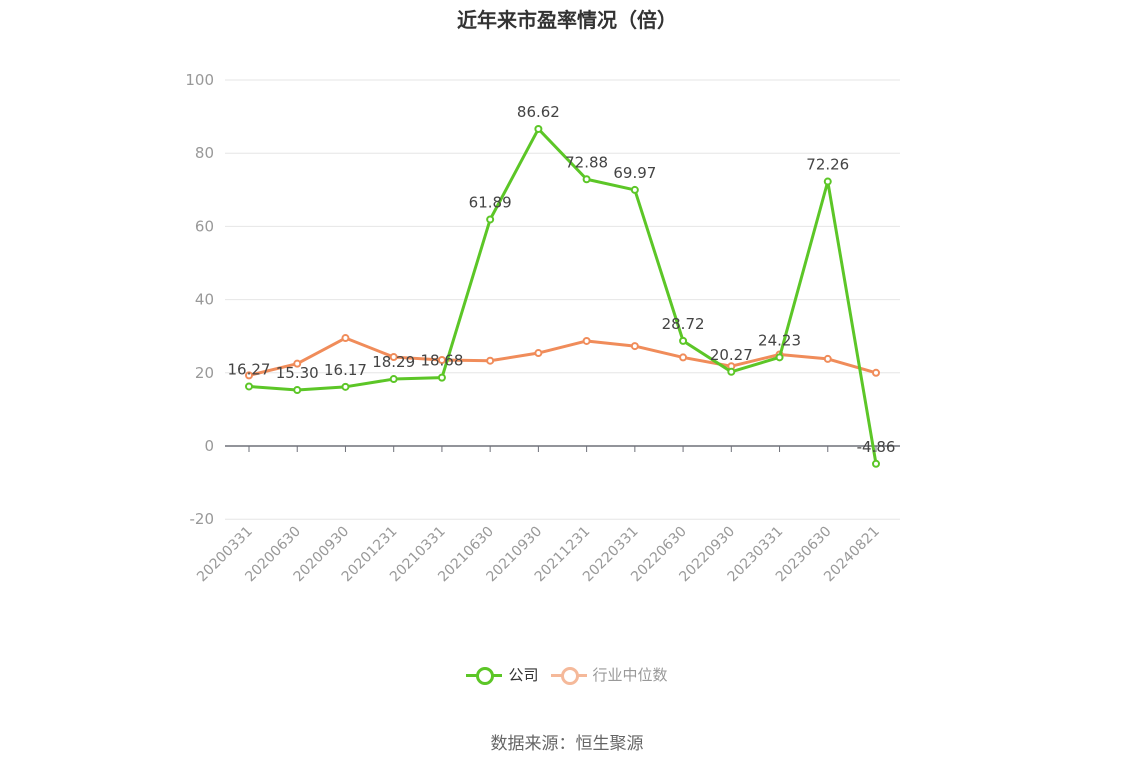 The width and height of the screenshot is (1134, 766). What do you see at coordinates (297, 373) in the screenshot?
I see `data-label-company: 15.30` at bounding box center [297, 373].